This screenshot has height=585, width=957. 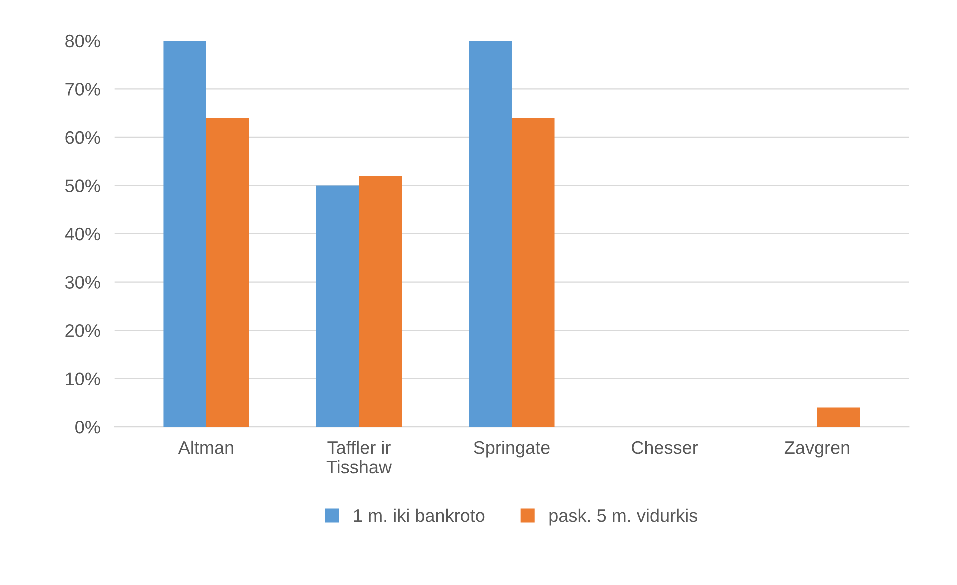 I want to click on y-tick-label: 70%, so click(x=83, y=89).